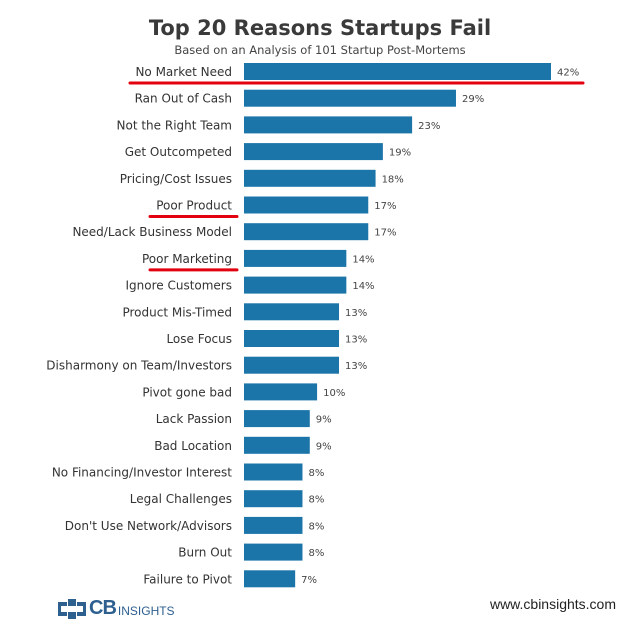  What do you see at coordinates (397, 71) in the screenshot?
I see `bar-no-market-need` at bounding box center [397, 71].